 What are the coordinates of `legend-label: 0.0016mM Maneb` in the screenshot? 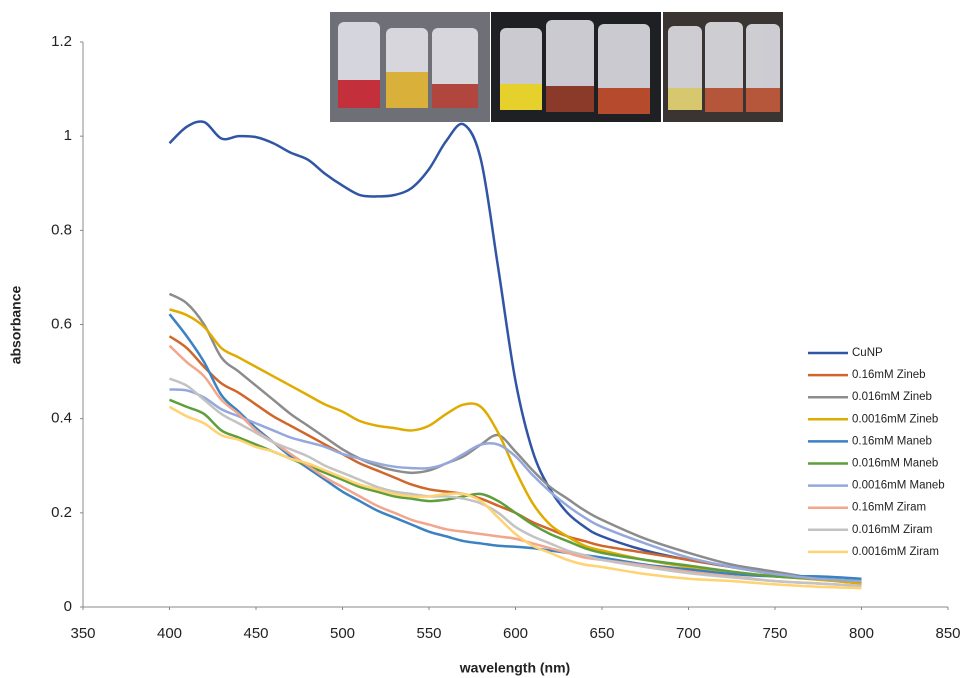 It's located at (898, 486).